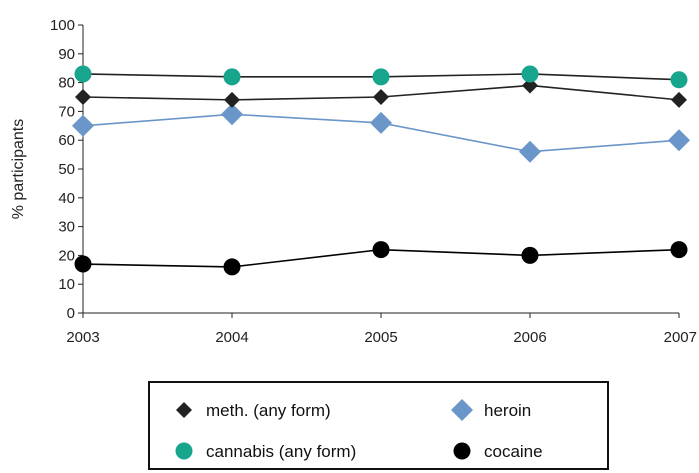 The height and width of the screenshot is (473, 699). I want to click on y-tick-label: 50, so click(66, 169).